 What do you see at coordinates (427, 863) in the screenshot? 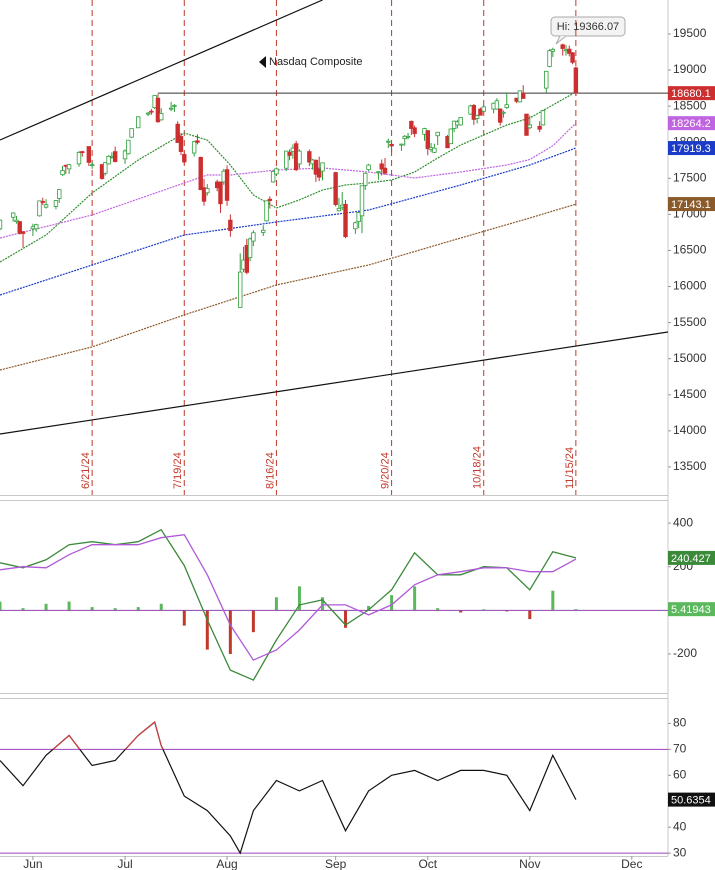
I see `x-tick-label: Oct` at bounding box center [427, 863].